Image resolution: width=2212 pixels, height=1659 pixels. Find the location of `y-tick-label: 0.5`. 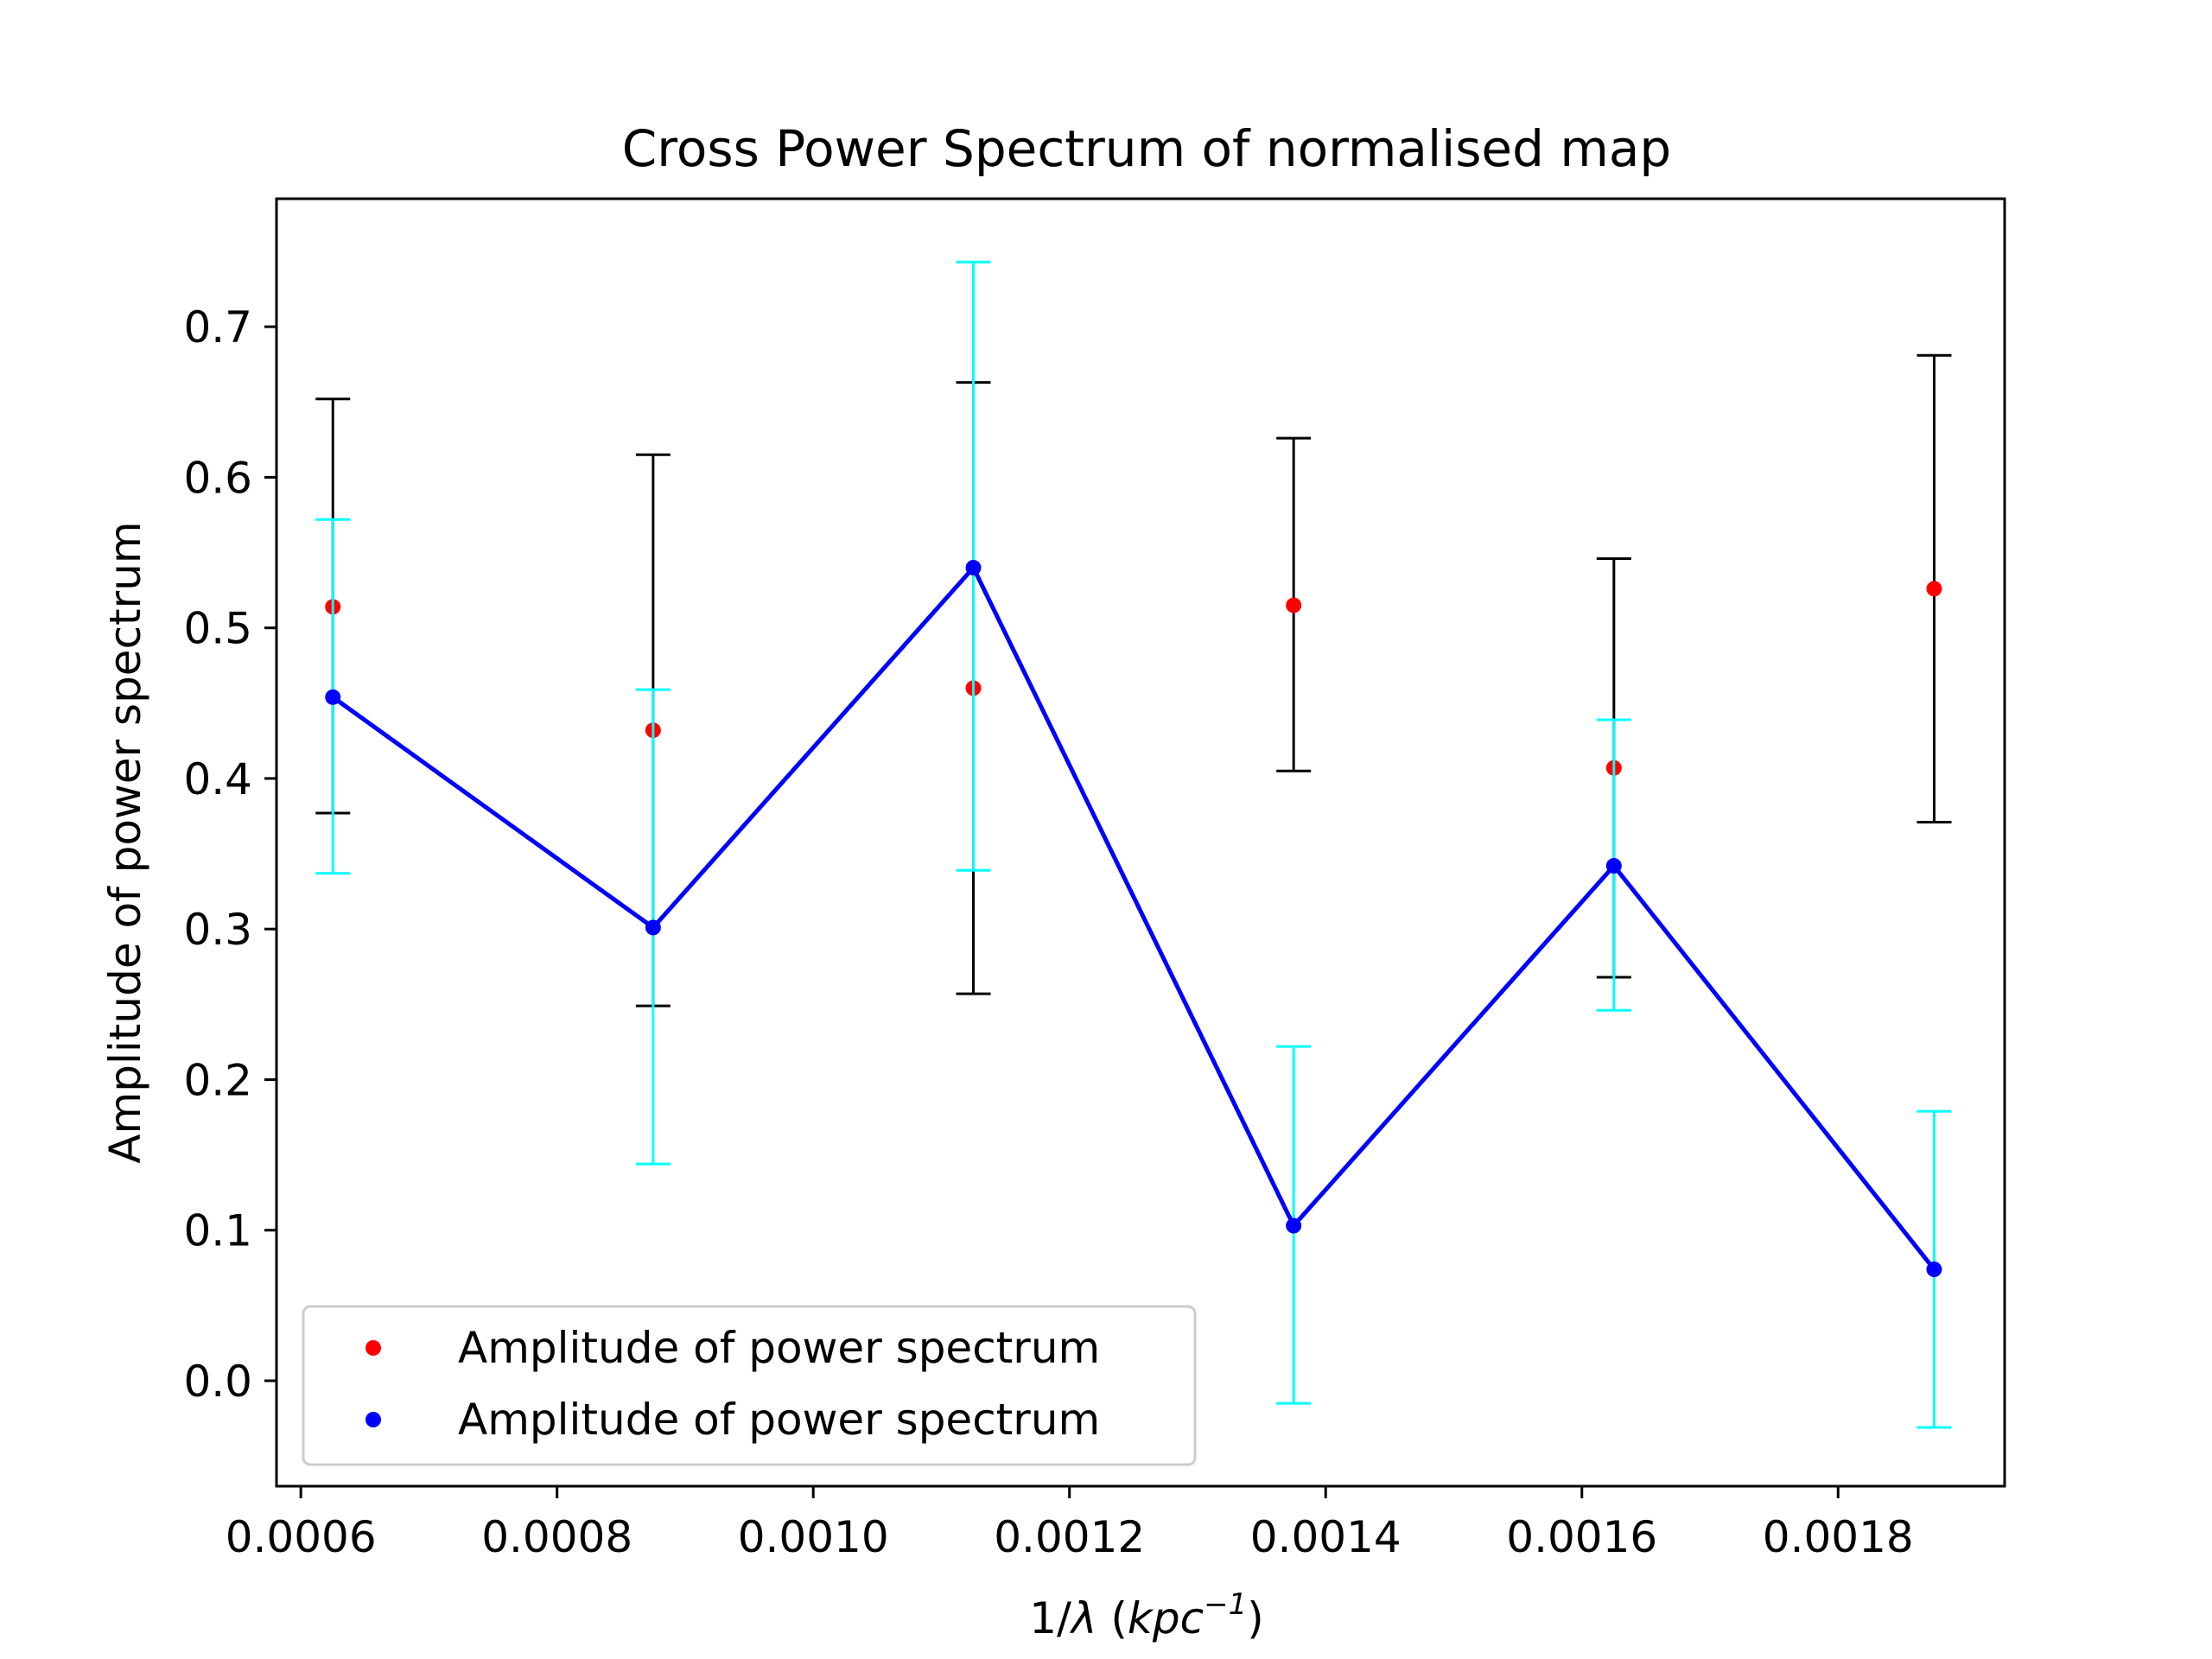

y-tick-label: 0.5 is located at coordinates (217, 629).